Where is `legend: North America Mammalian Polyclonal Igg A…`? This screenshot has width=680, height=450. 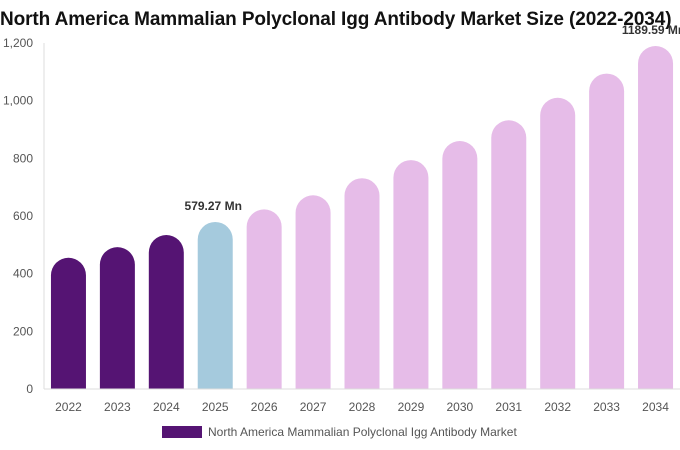 legend: North America Mammalian Polyclonal Igg A… is located at coordinates (339, 432).